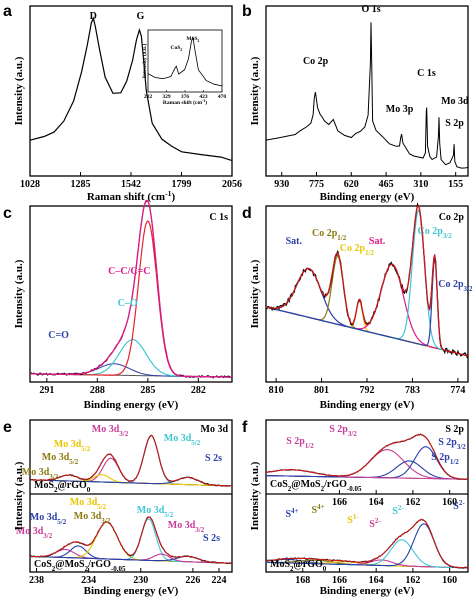  What do you see at coordinates (445, 459) in the screenshot?
I see `label-s2p12-b: S 2p1/2` at bounding box center [445, 459].